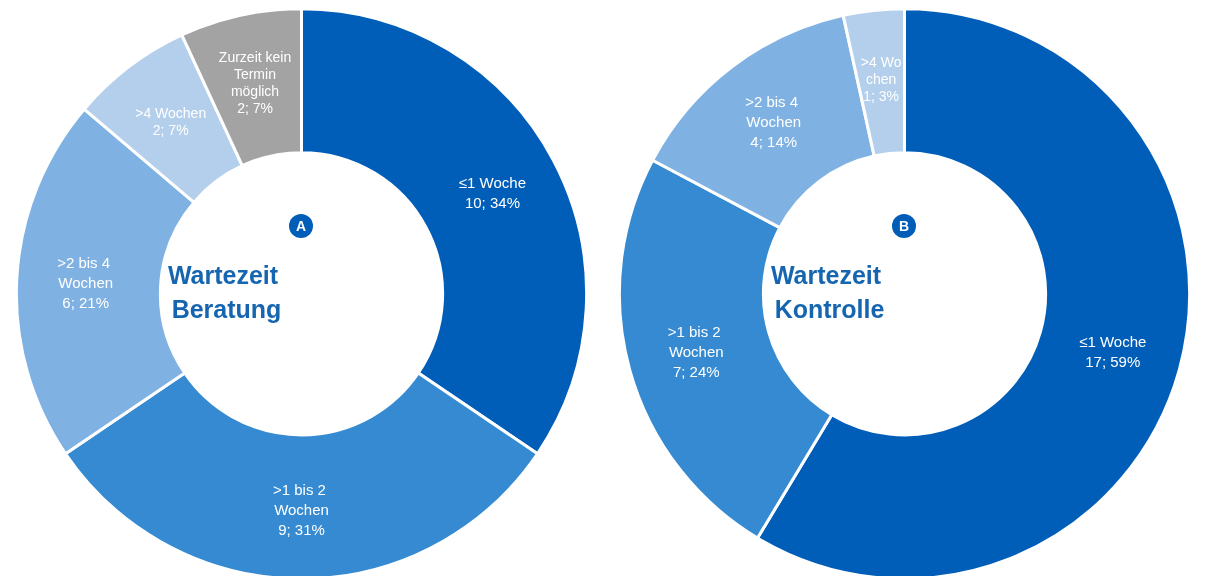 This screenshot has width=1206, height=576. What do you see at coordinates (301, 530) in the screenshot?
I see `data-label: 9; 31%` at bounding box center [301, 530].